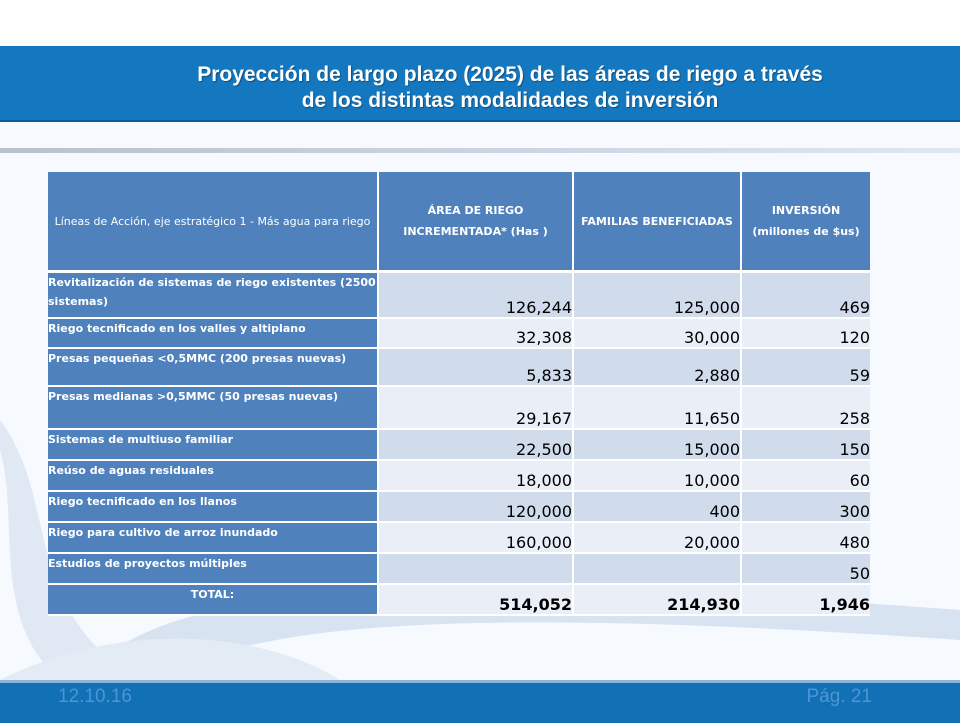  What do you see at coordinates (805, 222) in the screenshot?
I see `column-header-inversion: INVERSIÓN (millones de $us)` at bounding box center [805, 222].